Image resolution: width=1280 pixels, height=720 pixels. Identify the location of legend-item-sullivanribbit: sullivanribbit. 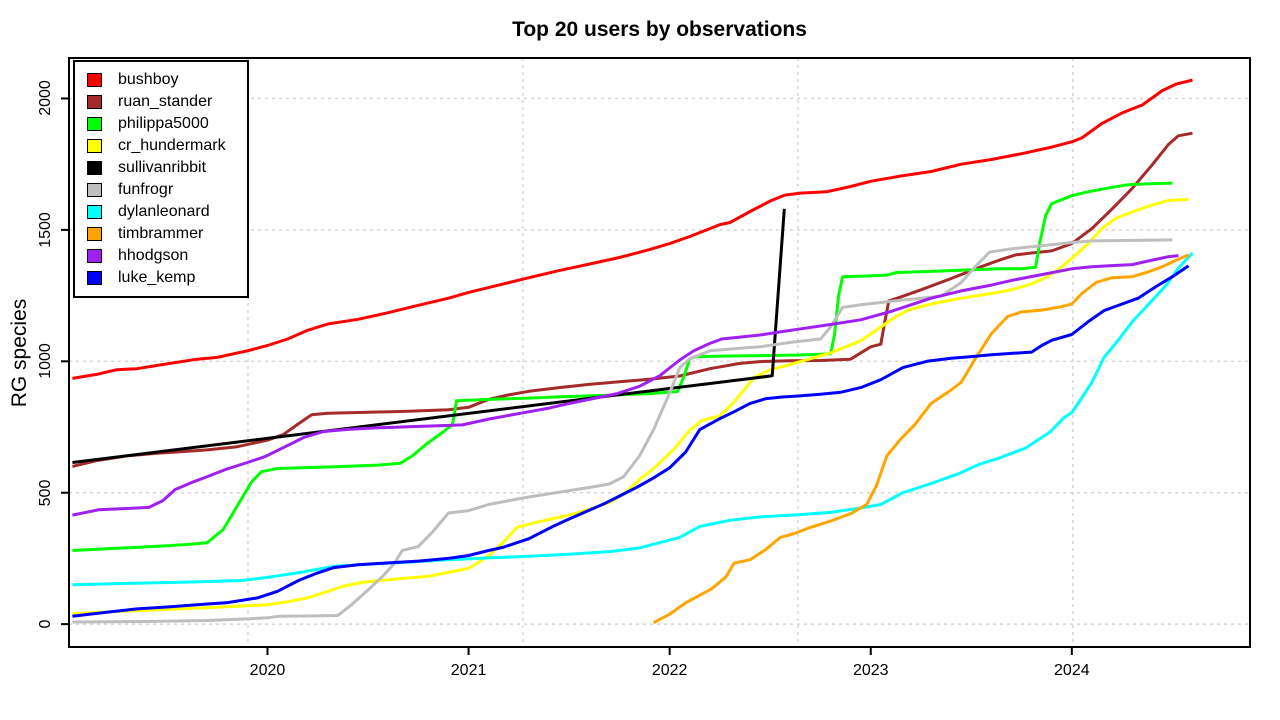
(167, 168).